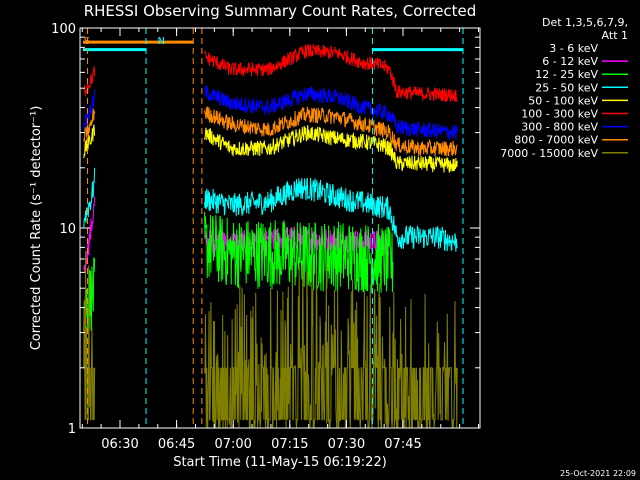 This screenshot has width=640, height=480. What do you see at coordinates (566, 87) in the screenshot?
I see `legend-label-25-50-kev: 25 - 50 keV` at bounding box center [566, 87].